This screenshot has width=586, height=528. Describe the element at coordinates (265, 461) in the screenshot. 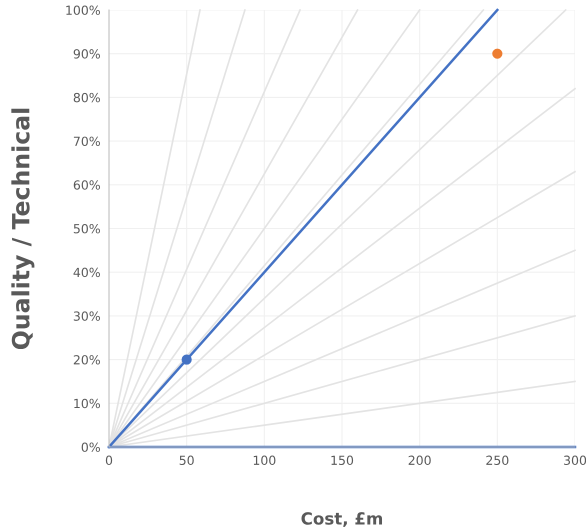

I see `x-tick-label: 100` at that location.